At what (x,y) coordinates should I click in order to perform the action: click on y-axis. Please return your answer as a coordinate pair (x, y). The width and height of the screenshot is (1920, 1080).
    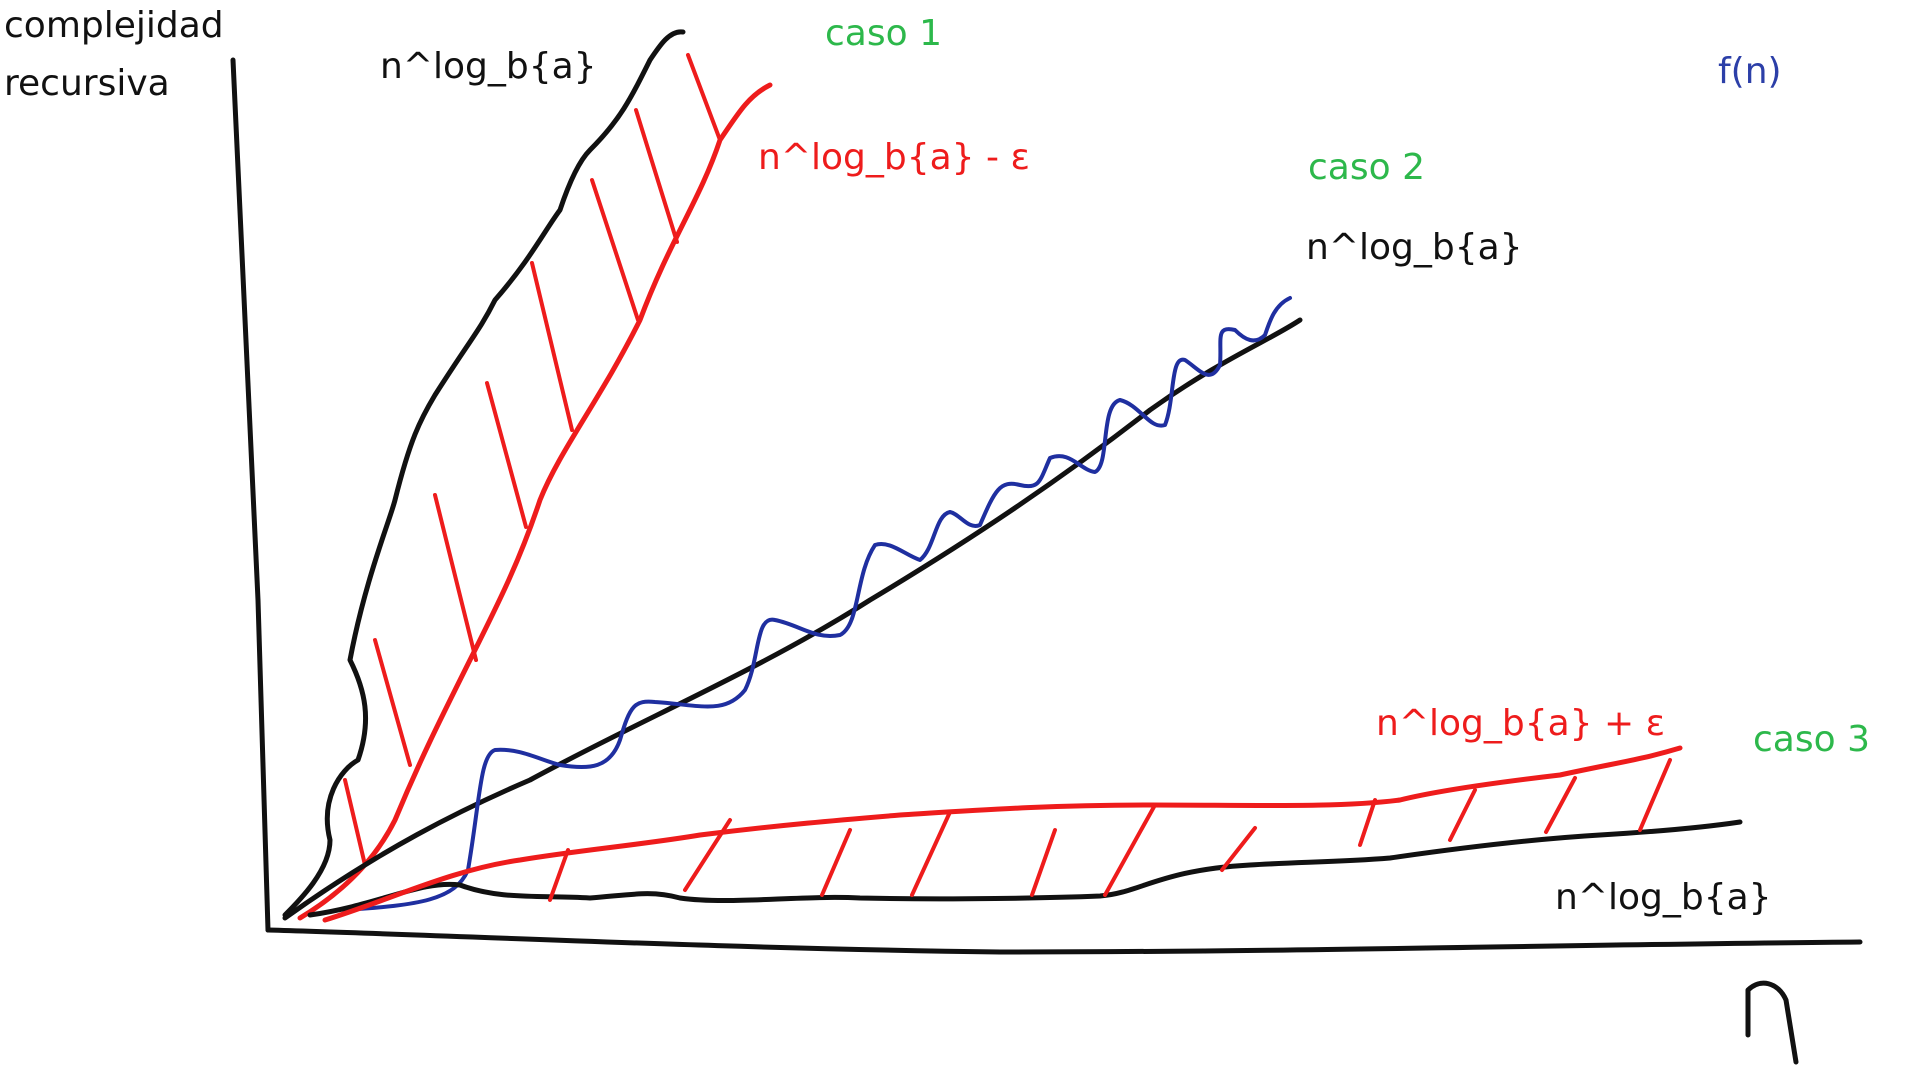
    Looking at the image, I should click on (250, 495).